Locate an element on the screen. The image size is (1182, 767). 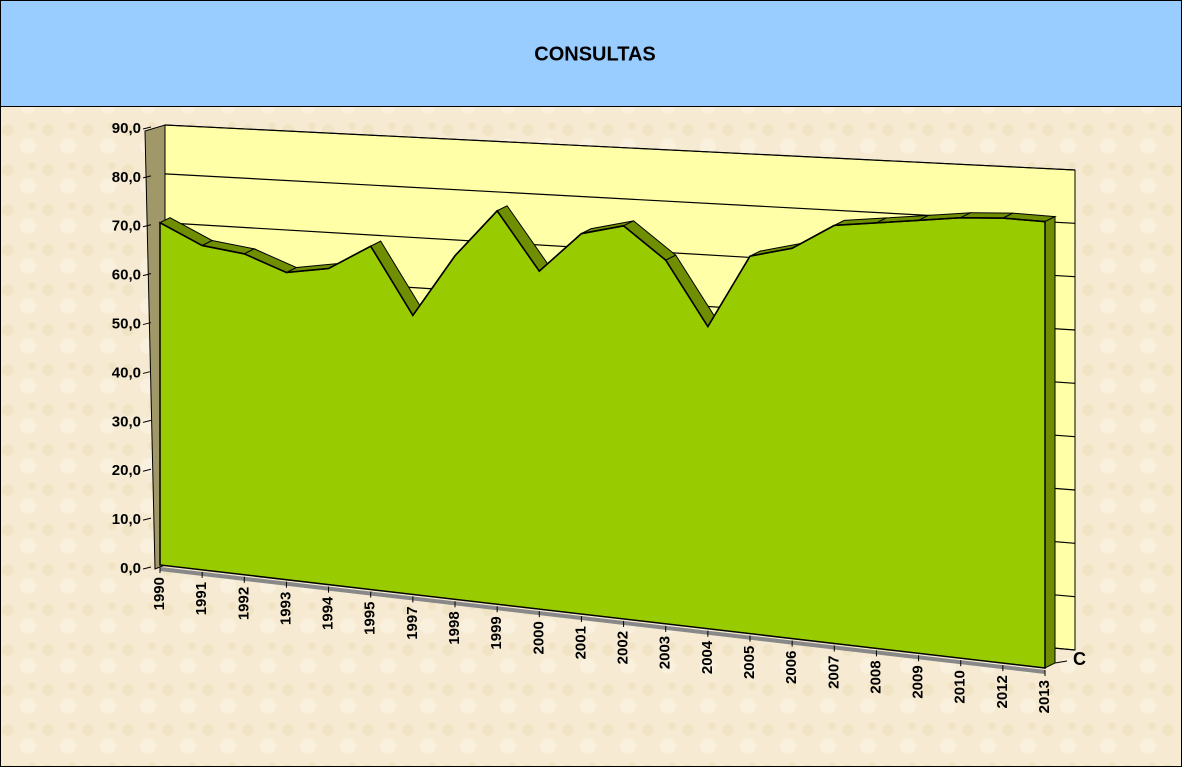
x-tick-label: 2008 is located at coordinates (875, 676).